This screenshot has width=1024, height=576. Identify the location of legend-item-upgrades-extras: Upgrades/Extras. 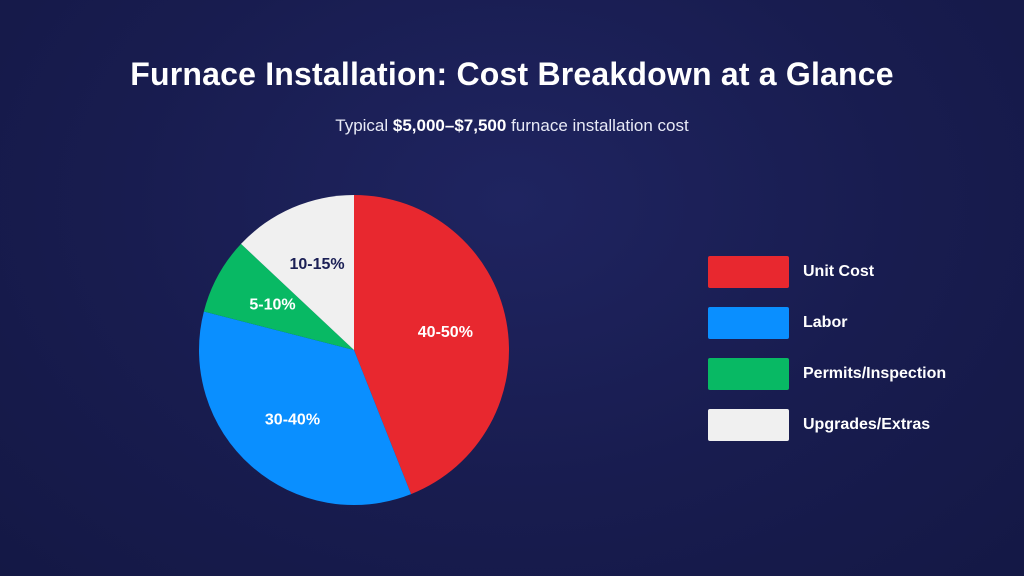
(827, 425).